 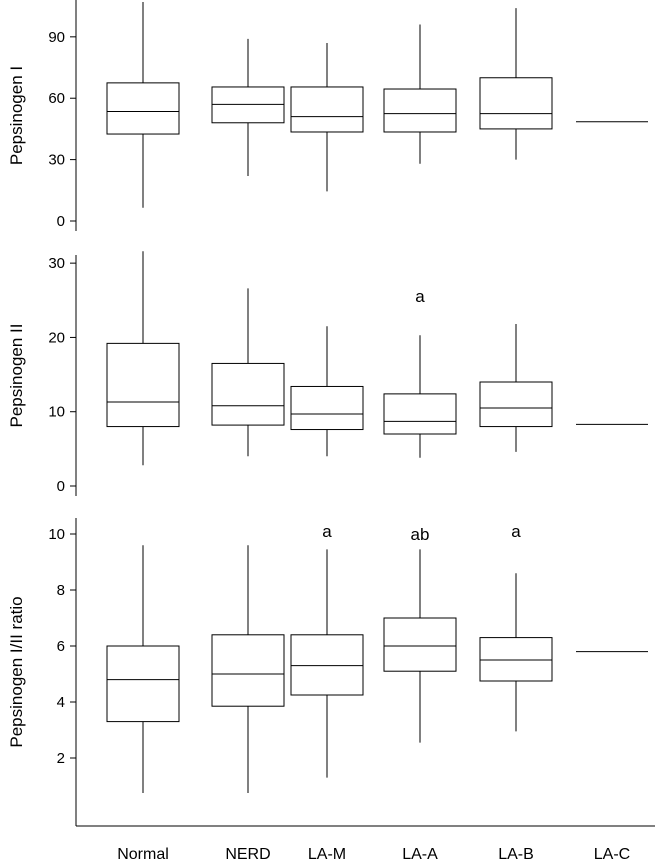 I want to click on y-axis-title-2: Pepsinogen I/II ratio, so click(x=16, y=671).